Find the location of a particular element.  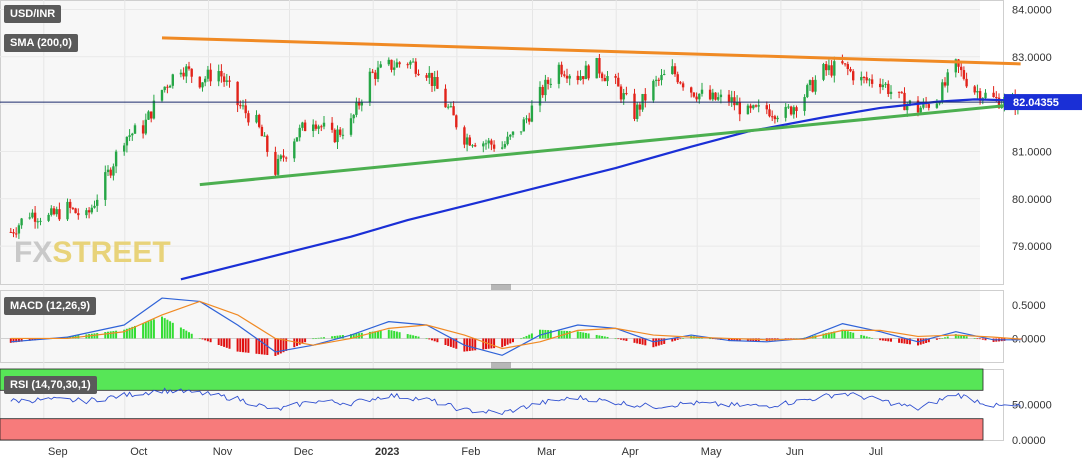

x-tick-label: Sep is located at coordinates (58, 452).